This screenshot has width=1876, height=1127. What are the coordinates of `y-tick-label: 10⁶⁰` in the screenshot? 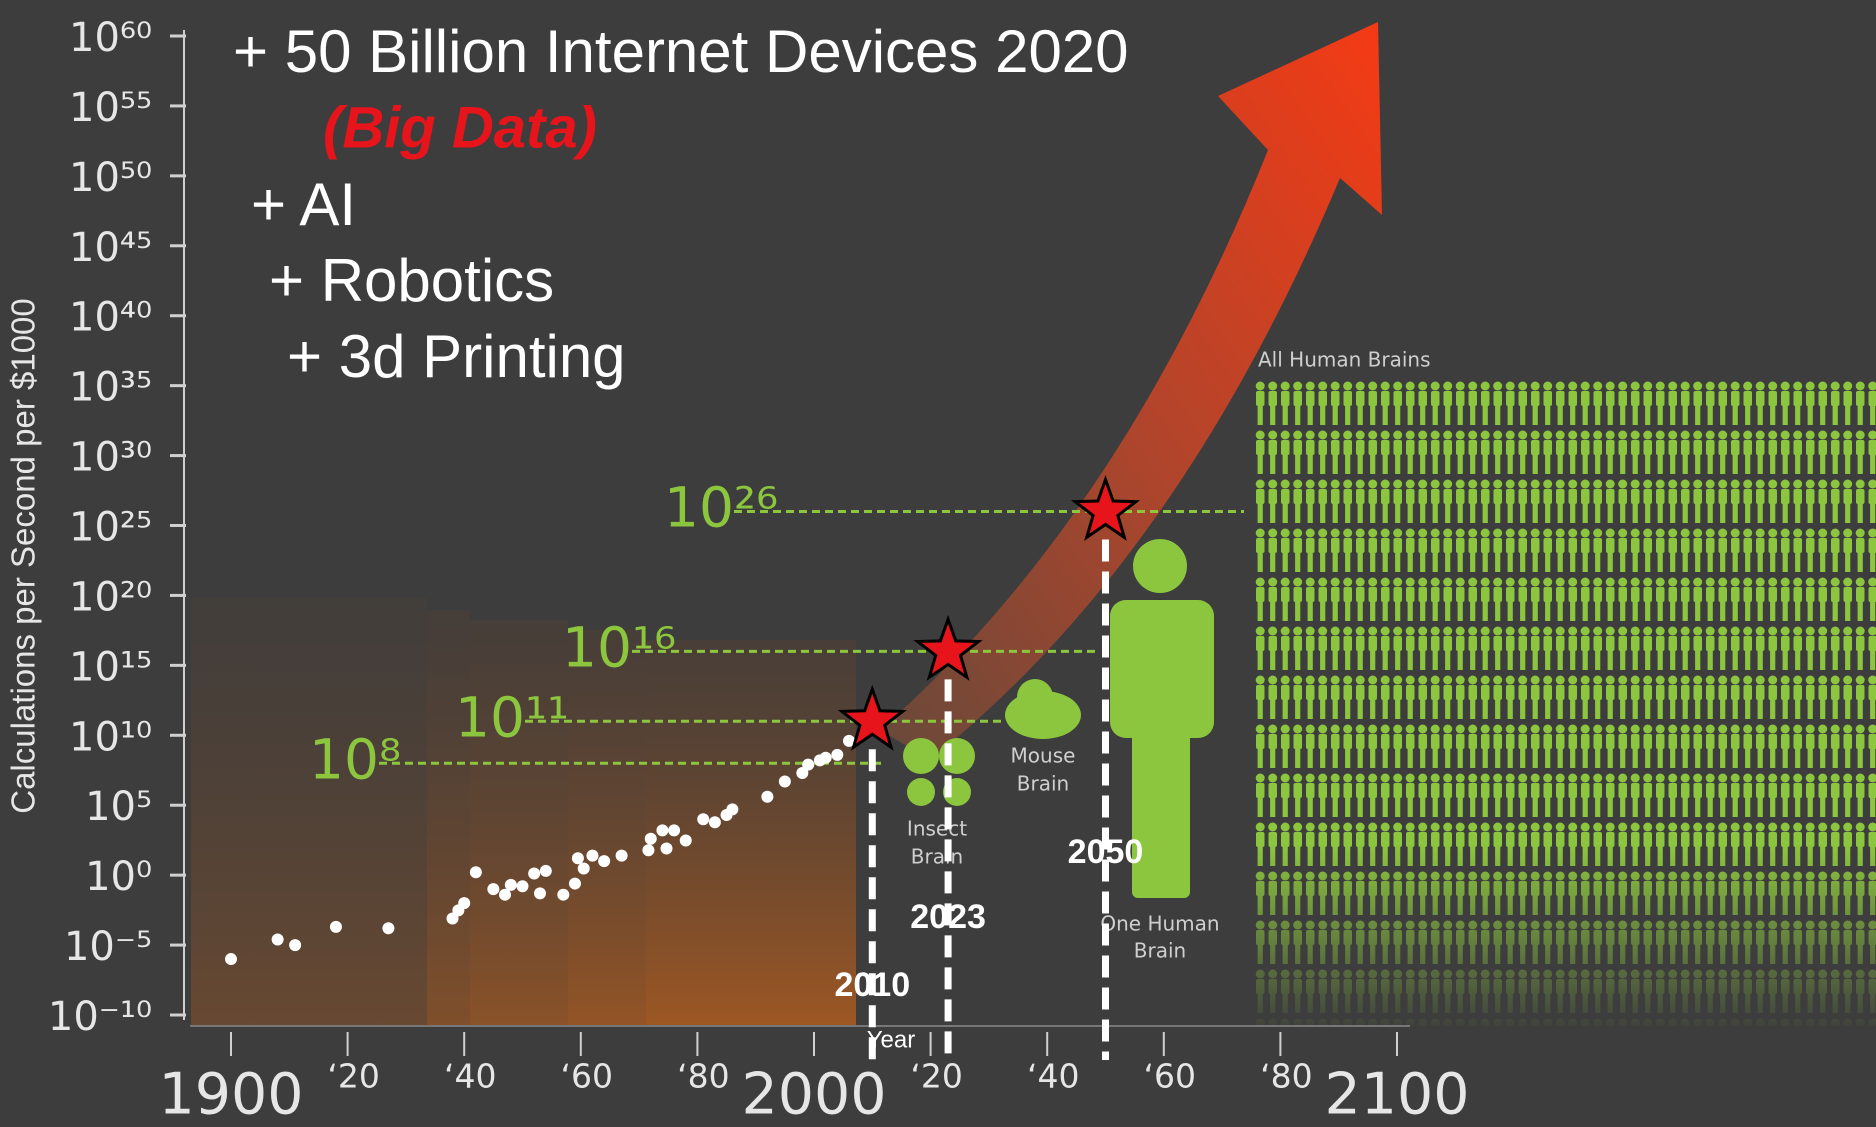 It's located at (110, 38).